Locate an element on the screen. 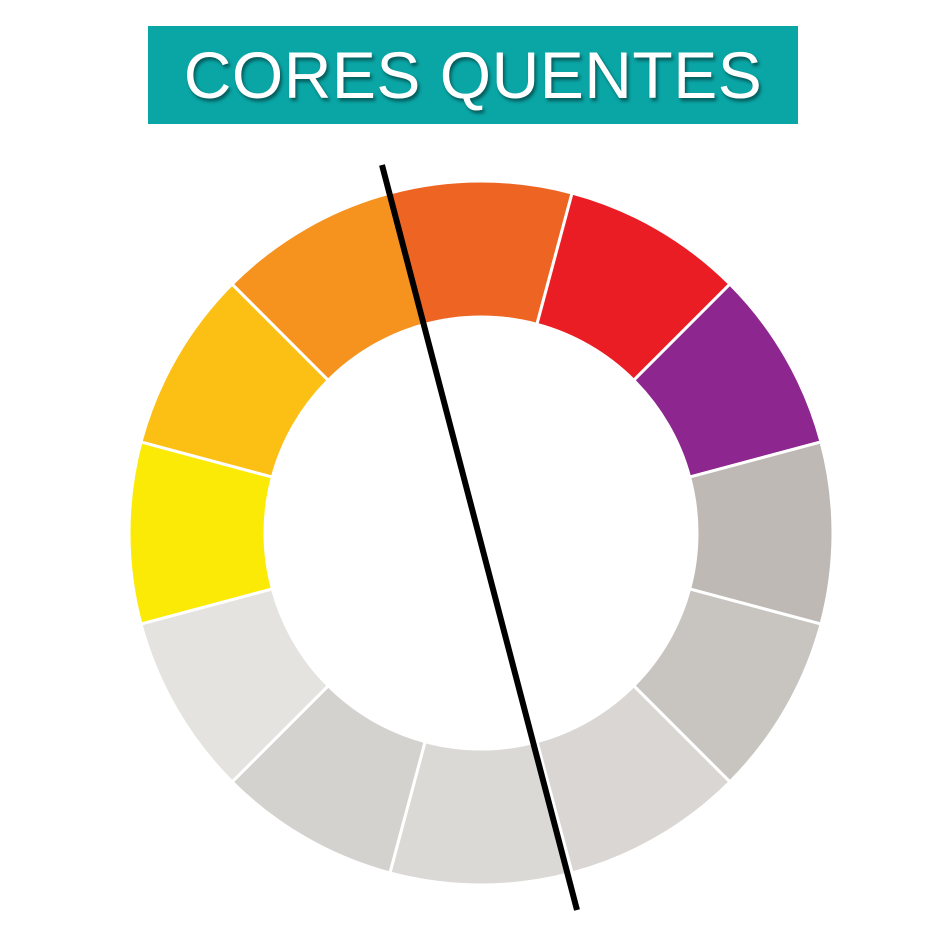 The height and width of the screenshot is (945, 945). title-text: CORES QUENTES is located at coordinates (473, 75).